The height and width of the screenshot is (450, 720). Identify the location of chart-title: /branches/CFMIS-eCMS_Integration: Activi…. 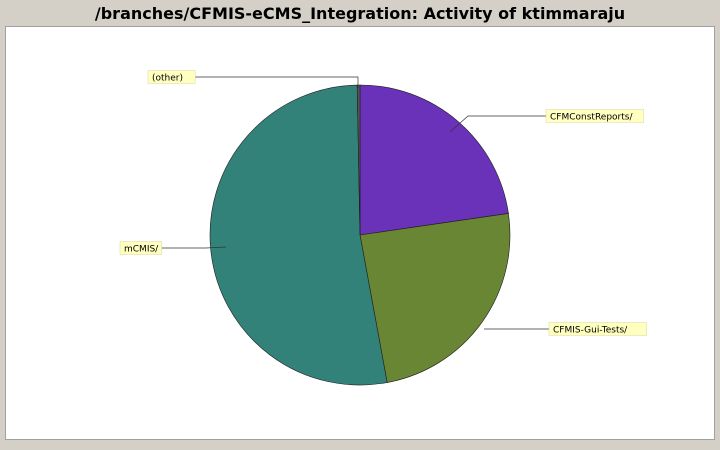
(360, 13).